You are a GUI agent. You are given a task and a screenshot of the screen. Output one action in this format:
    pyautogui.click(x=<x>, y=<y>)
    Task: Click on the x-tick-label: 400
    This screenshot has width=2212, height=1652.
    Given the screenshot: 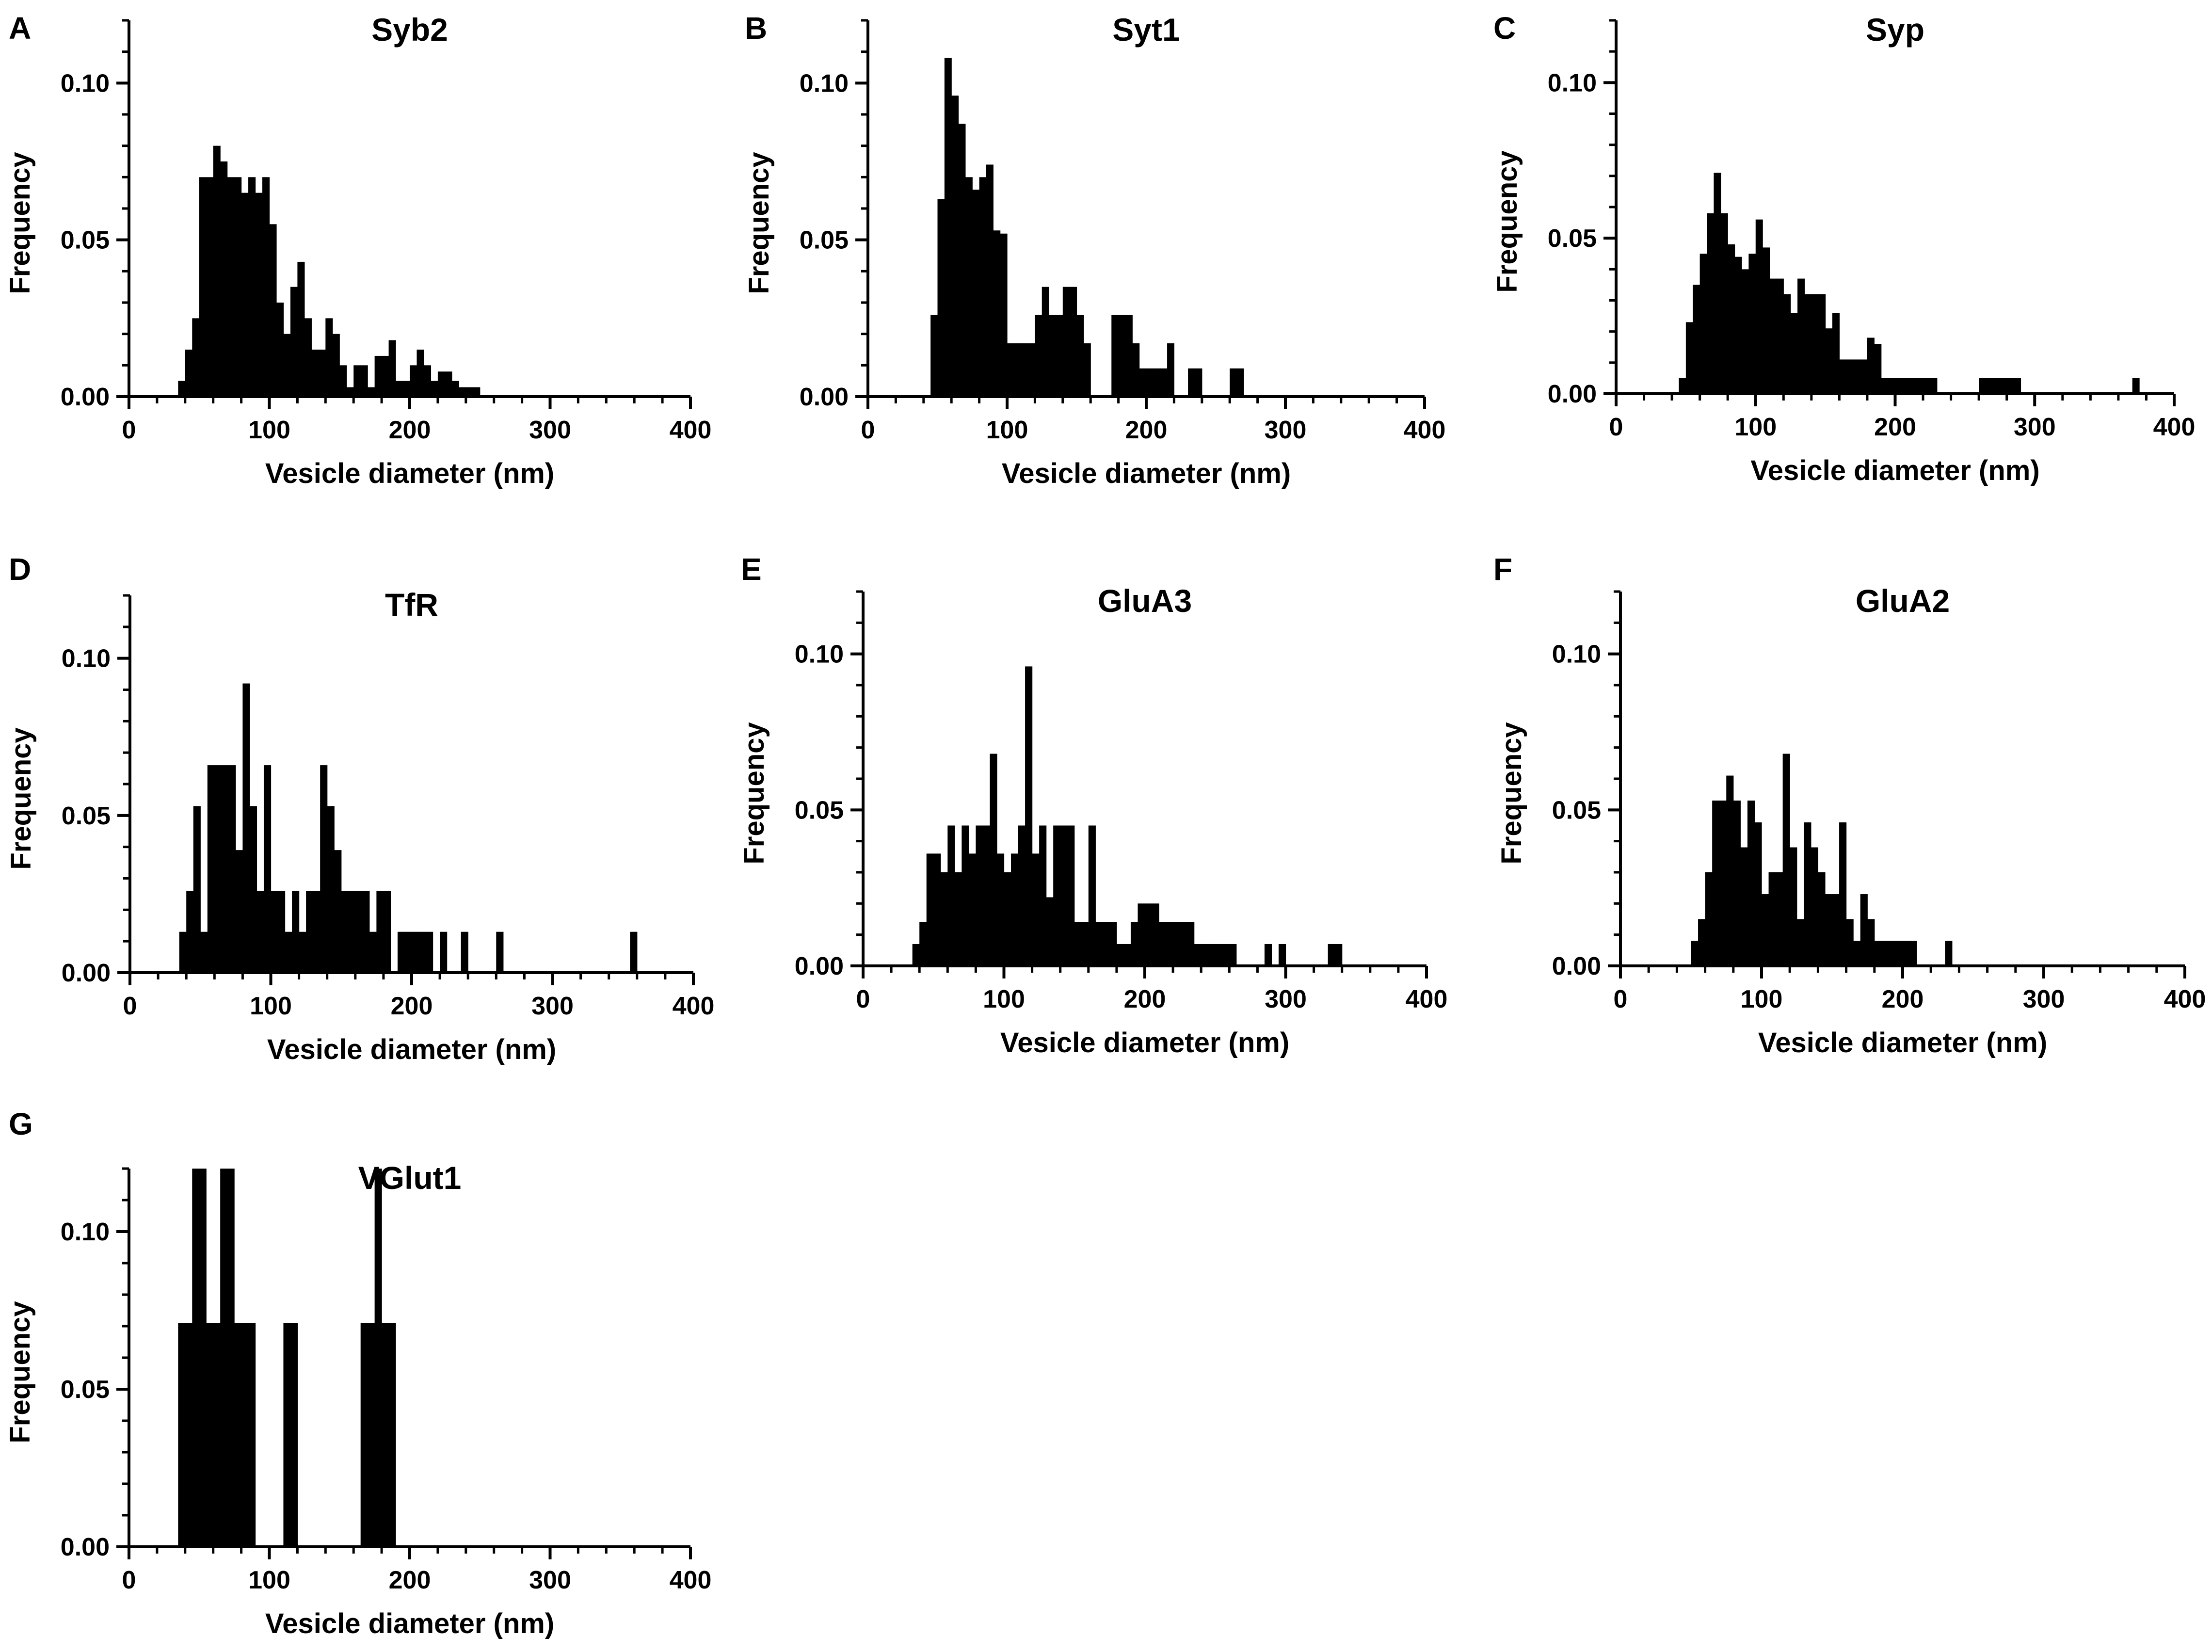 What is the action you would take?
    pyautogui.click(x=691, y=1580)
    